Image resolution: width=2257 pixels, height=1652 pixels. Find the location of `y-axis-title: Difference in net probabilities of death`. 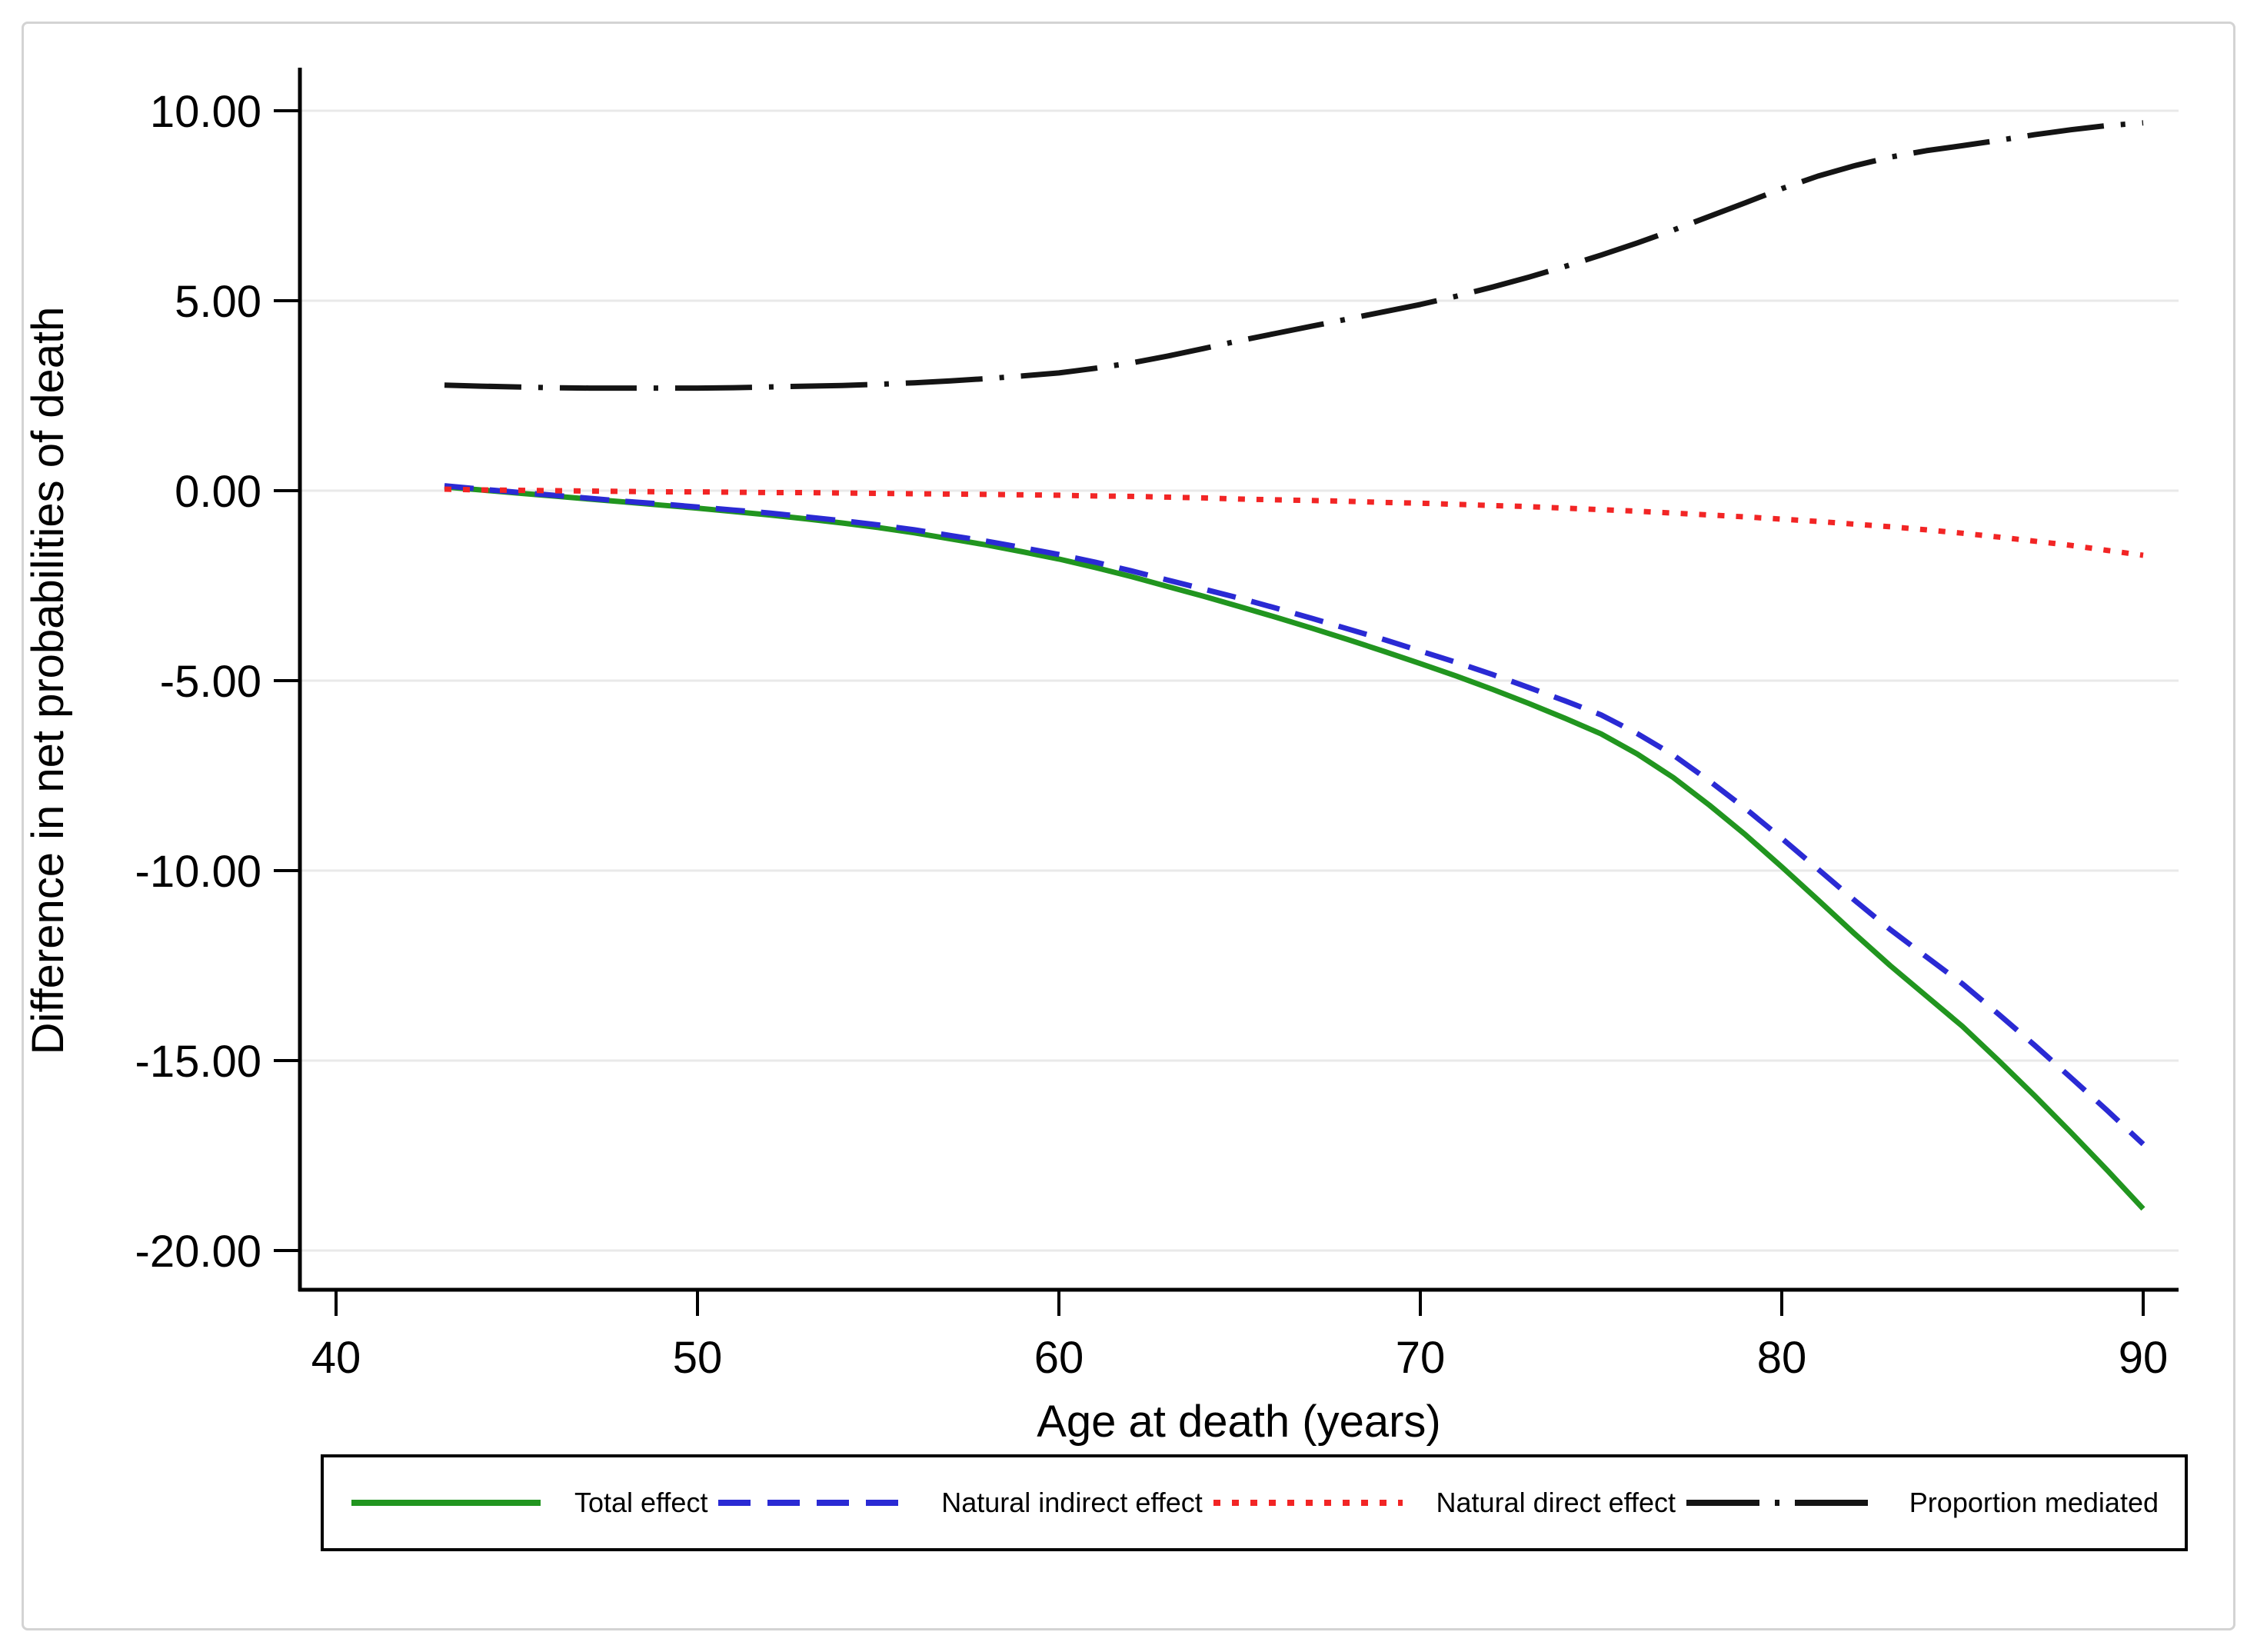

y-axis-title: Difference in net probabilities of death is located at coordinates (48, 681).